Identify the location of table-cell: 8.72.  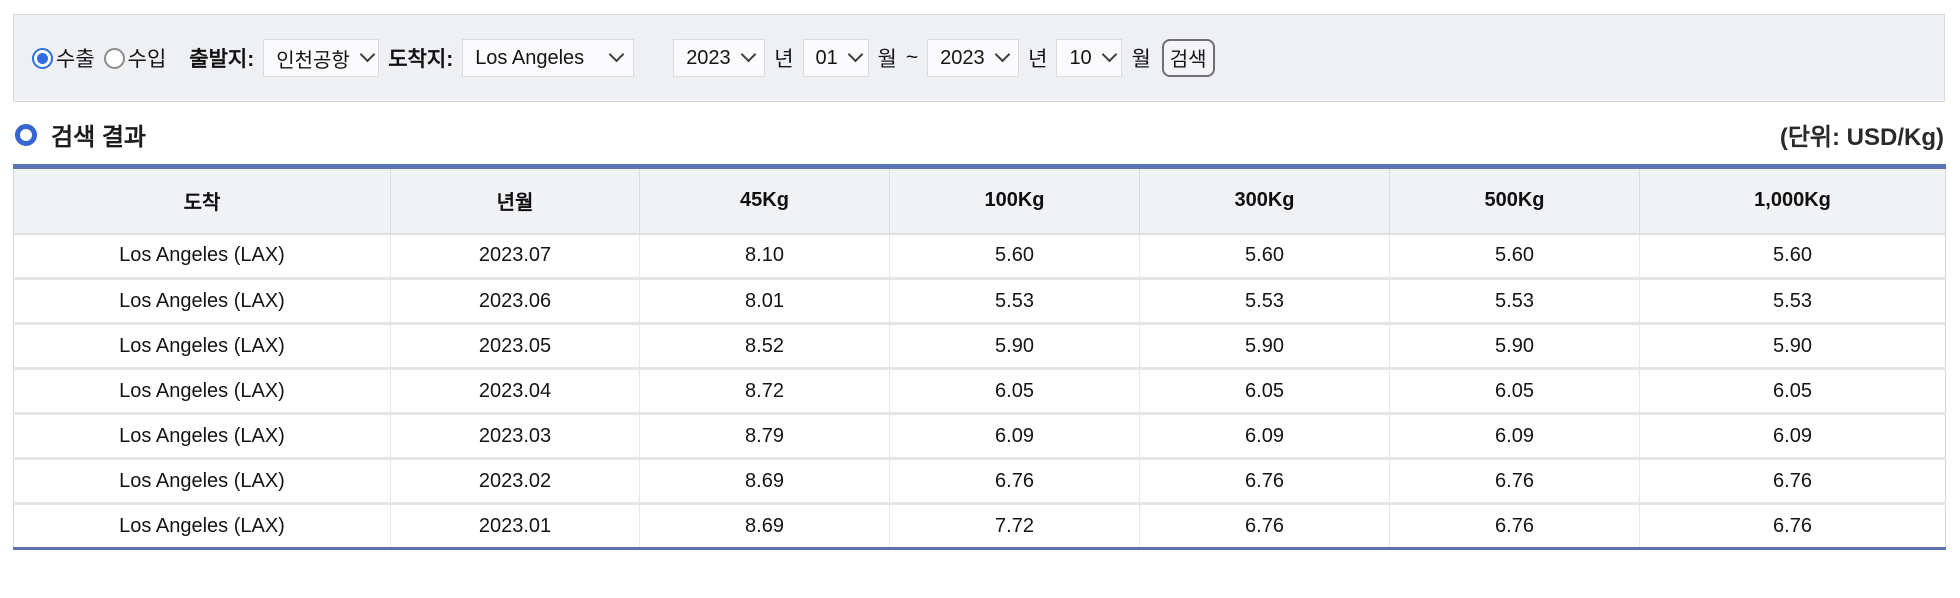
(764, 391).